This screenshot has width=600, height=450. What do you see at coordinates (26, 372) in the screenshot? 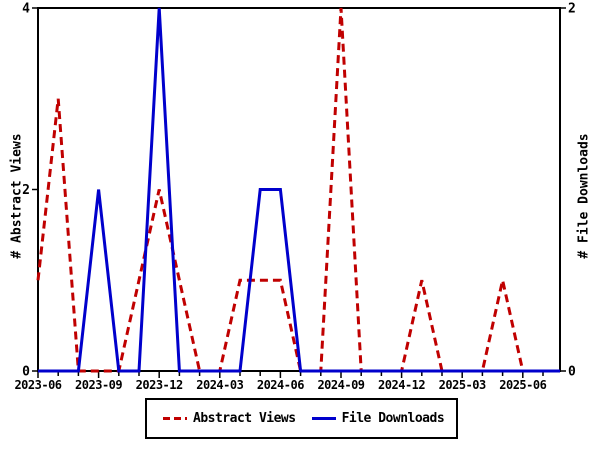
I see `left-y-tick-label: 0` at bounding box center [26, 372].